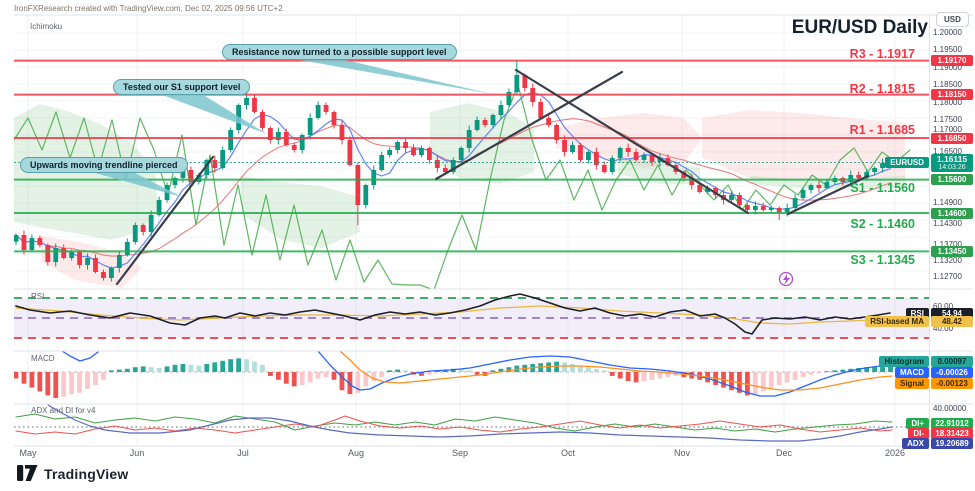 Image resolution: width=975 pixels, height=491 pixels. I want to click on macd-line-value: -0.00026, so click(952, 372).